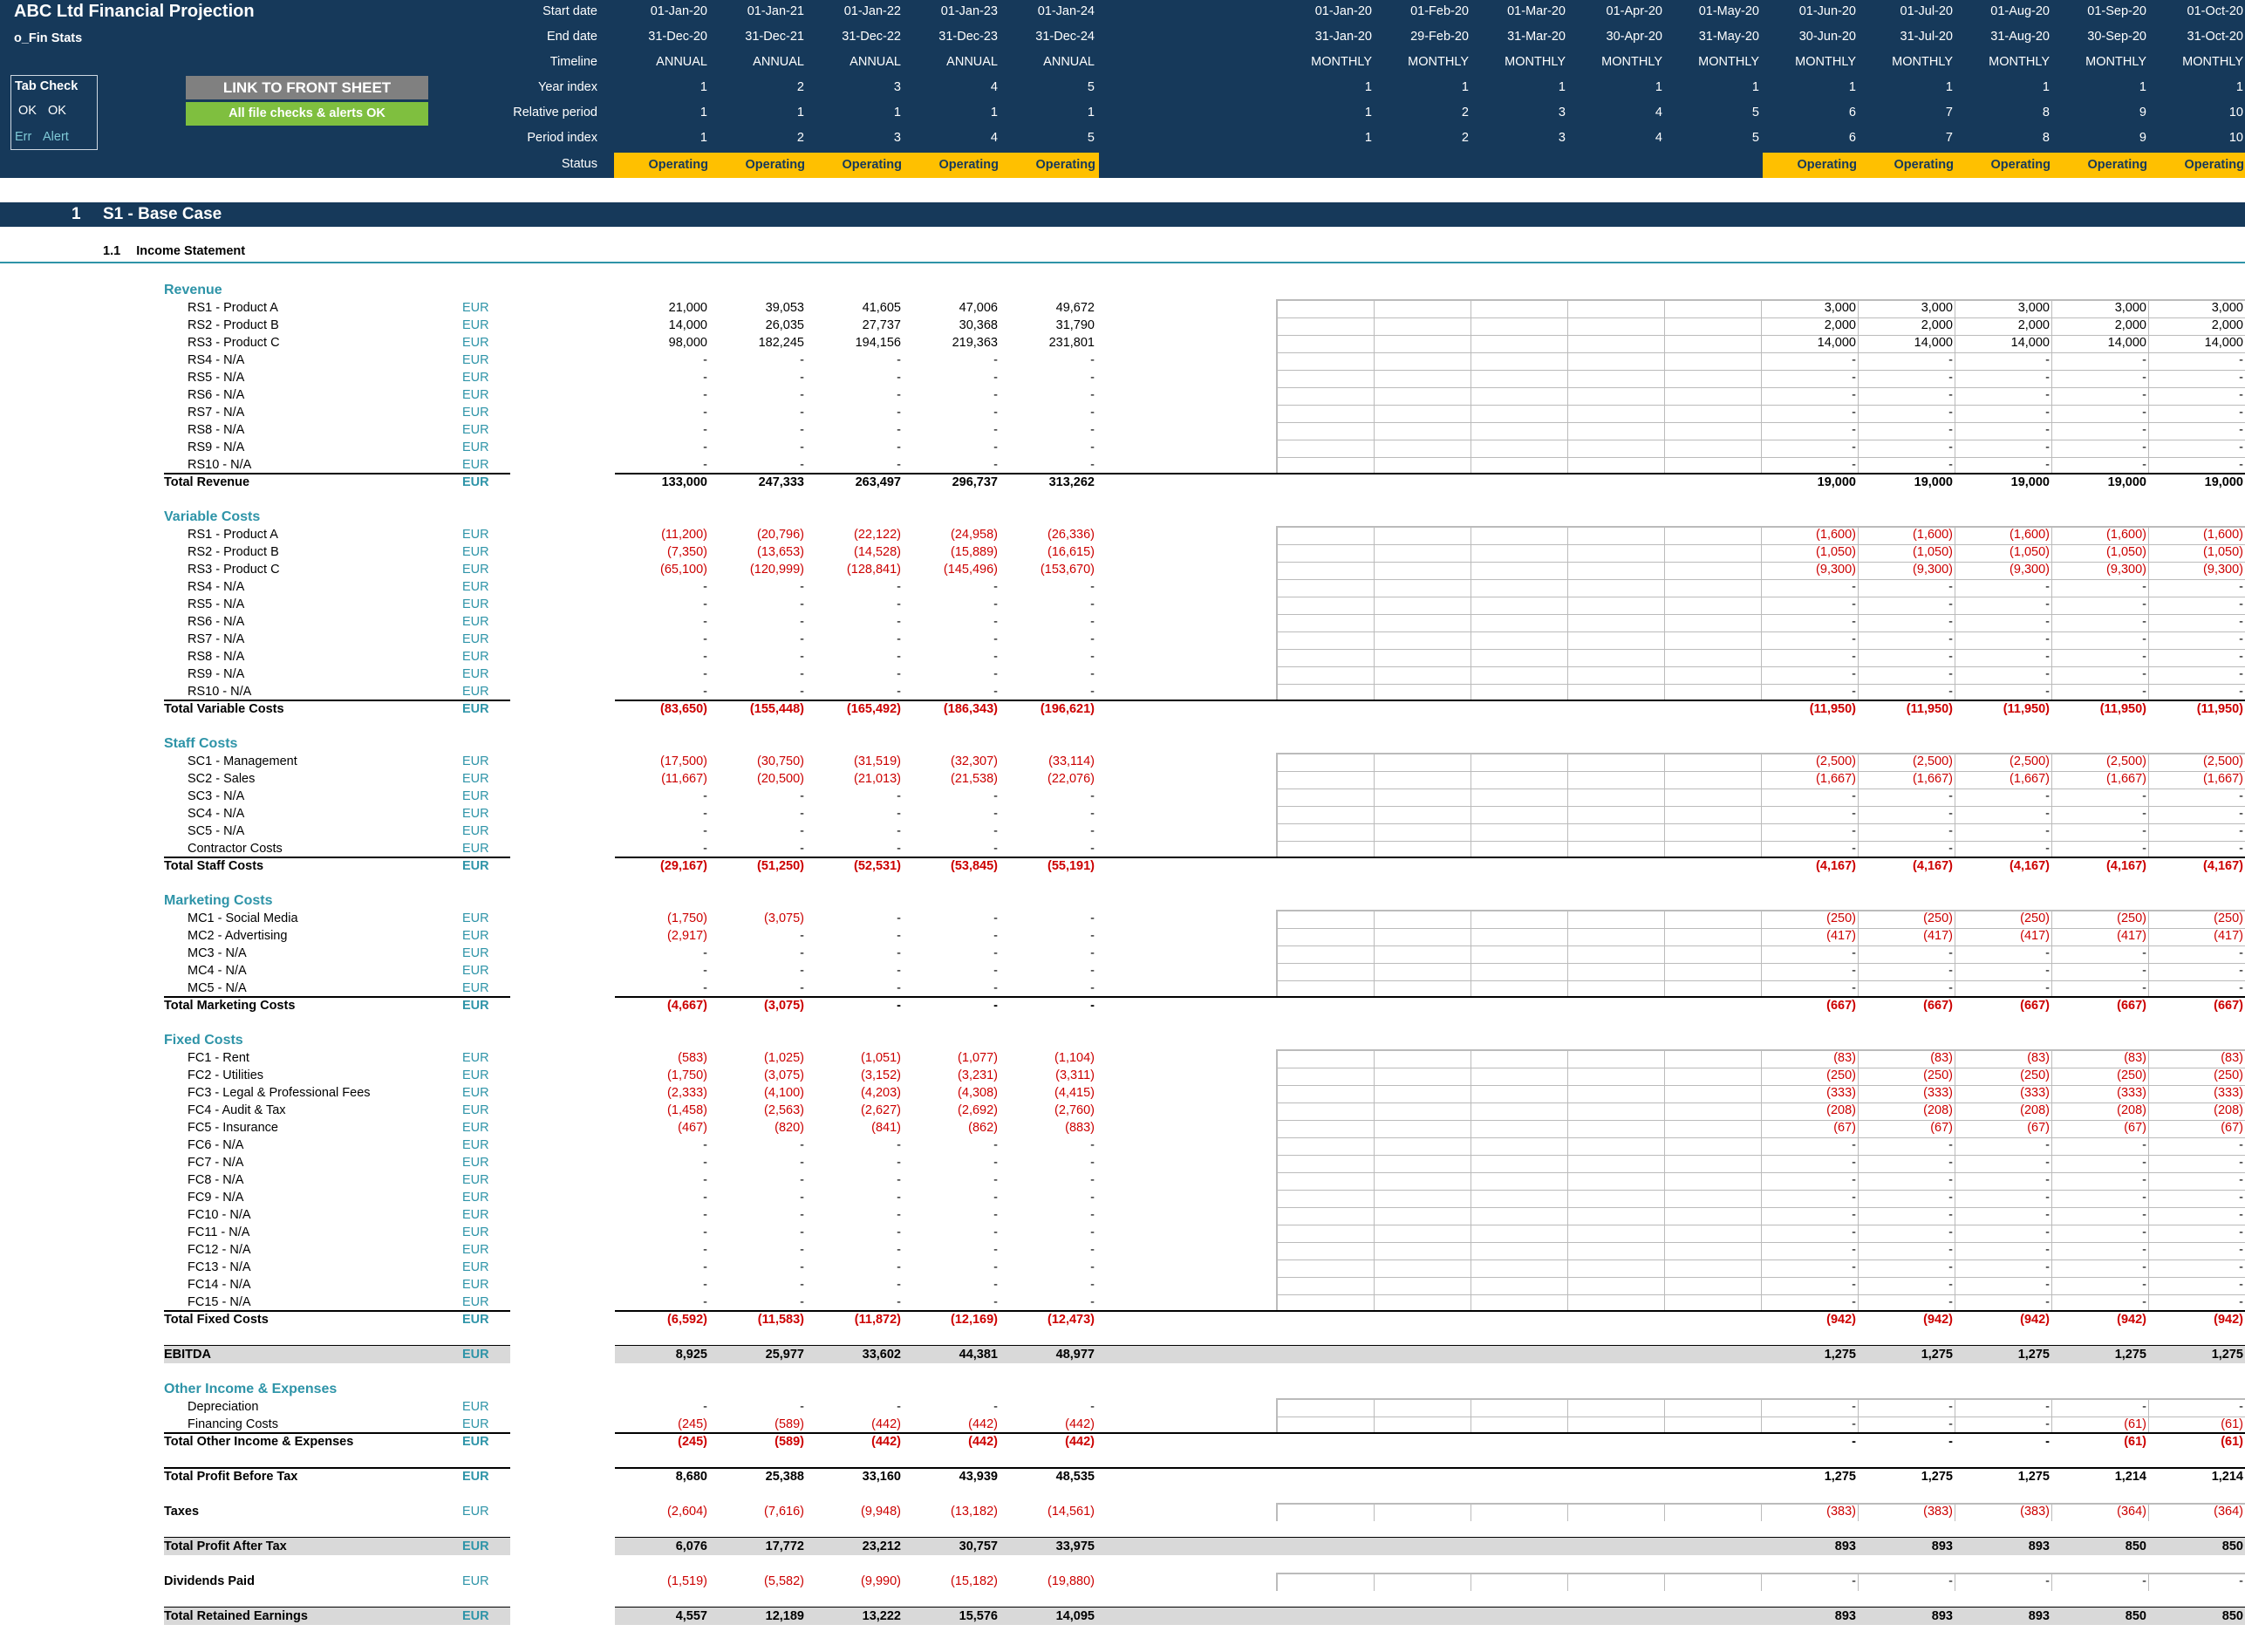 The image size is (2245, 1652). What do you see at coordinates (1933, 482) in the screenshot?
I see `monthly-value-cell: 19,000` at bounding box center [1933, 482].